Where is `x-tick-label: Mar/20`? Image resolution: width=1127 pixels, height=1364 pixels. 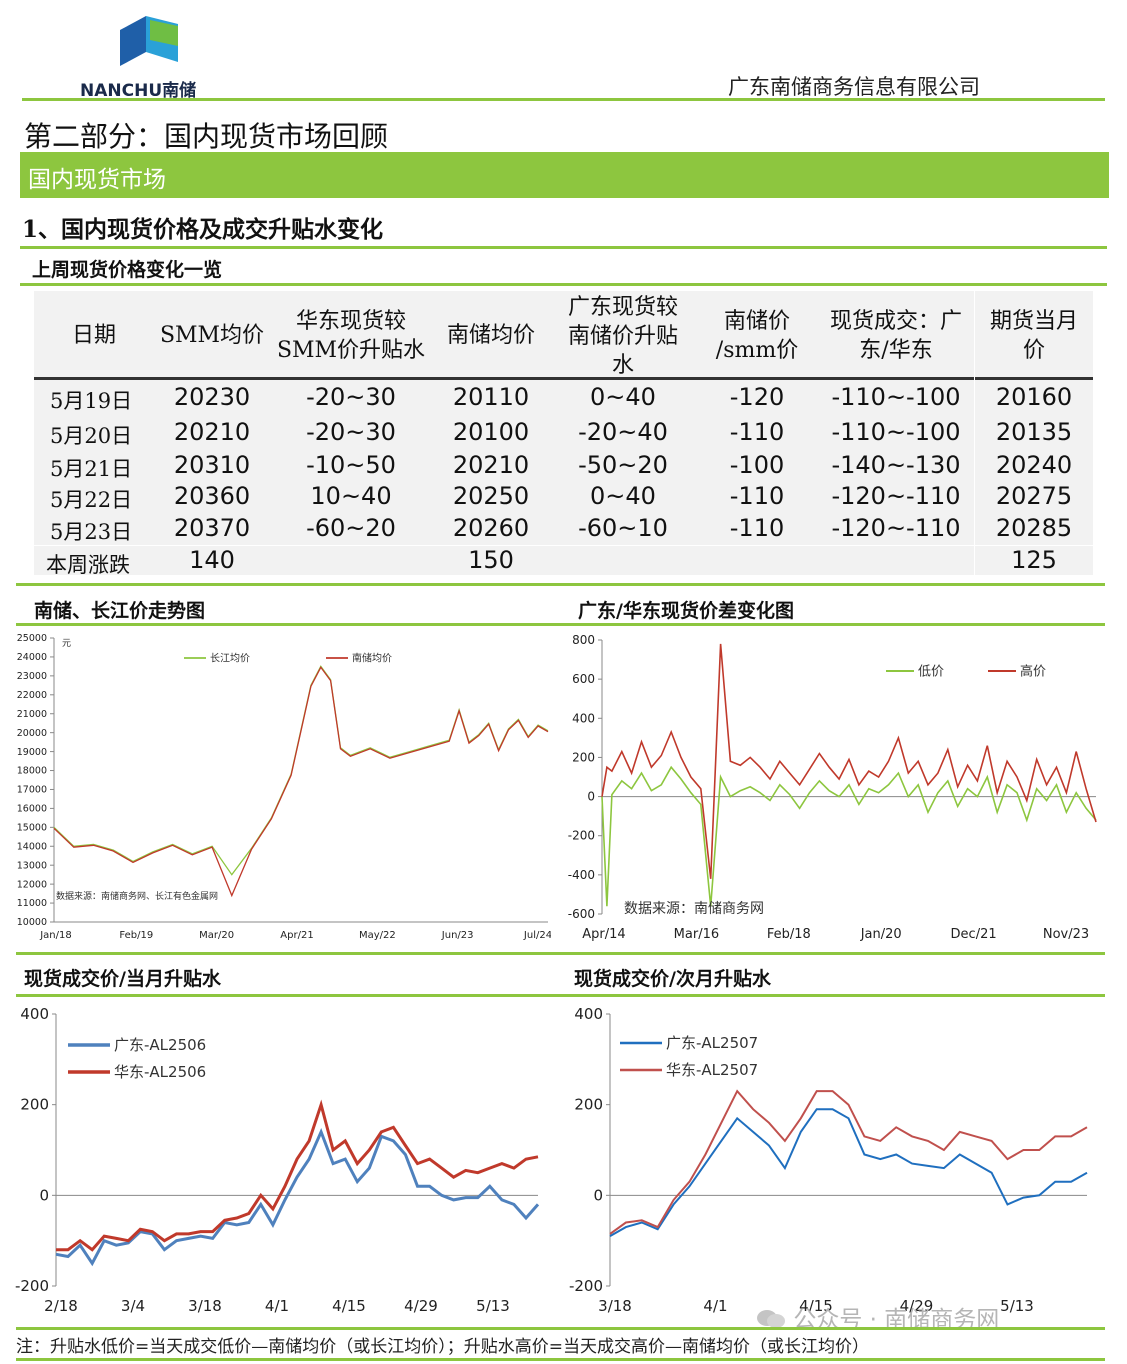 x-tick-label: Mar/20 is located at coordinates (216, 935).